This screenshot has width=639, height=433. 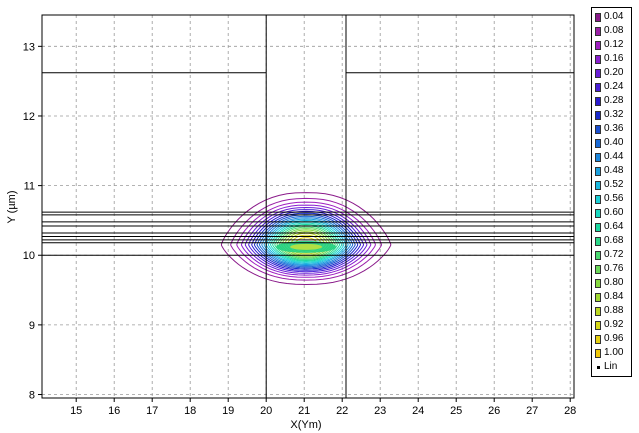 What do you see at coordinates (614, 72) in the screenshot?
I see `legend-level-label: 0.20` at bounding box center [614, 72].